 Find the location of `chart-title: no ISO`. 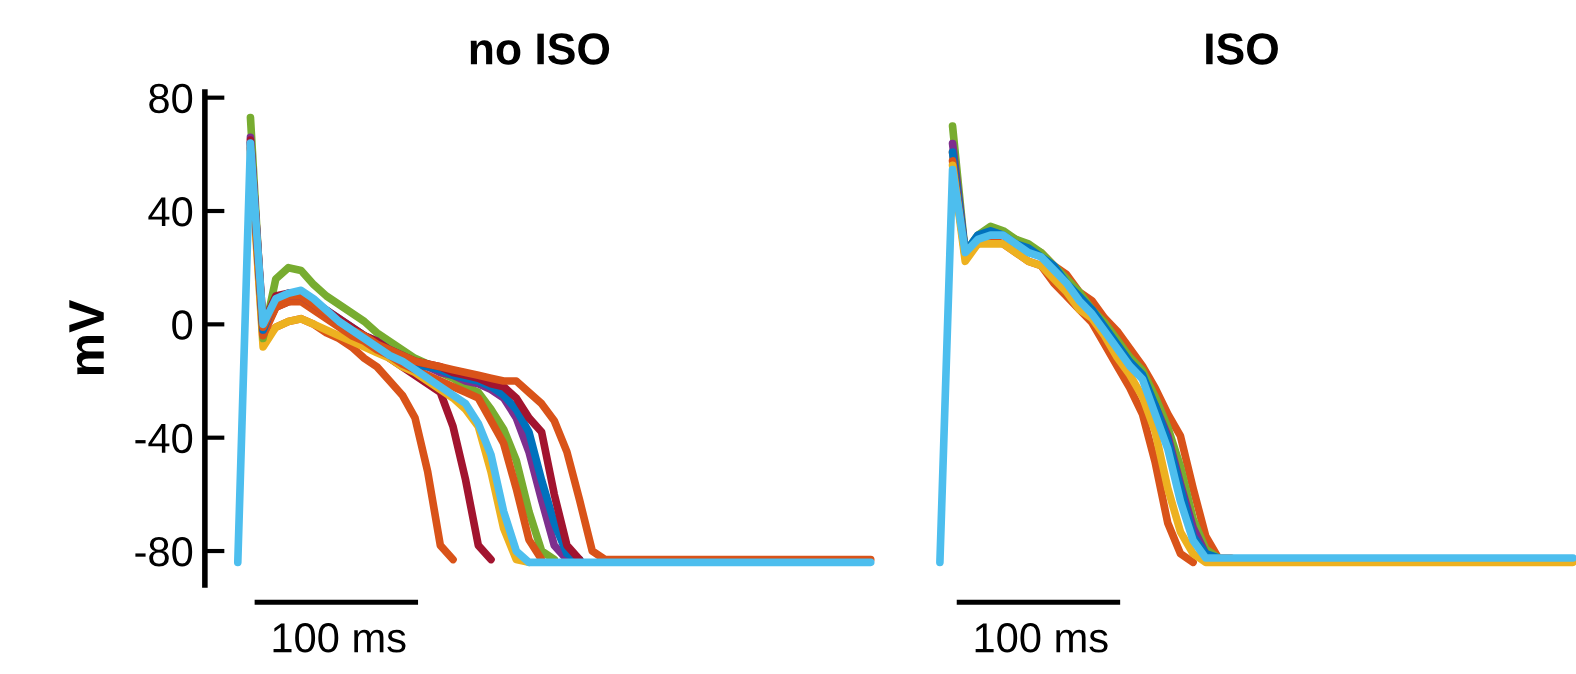

chart-title: no ISO is located at coordinates (540, 49).